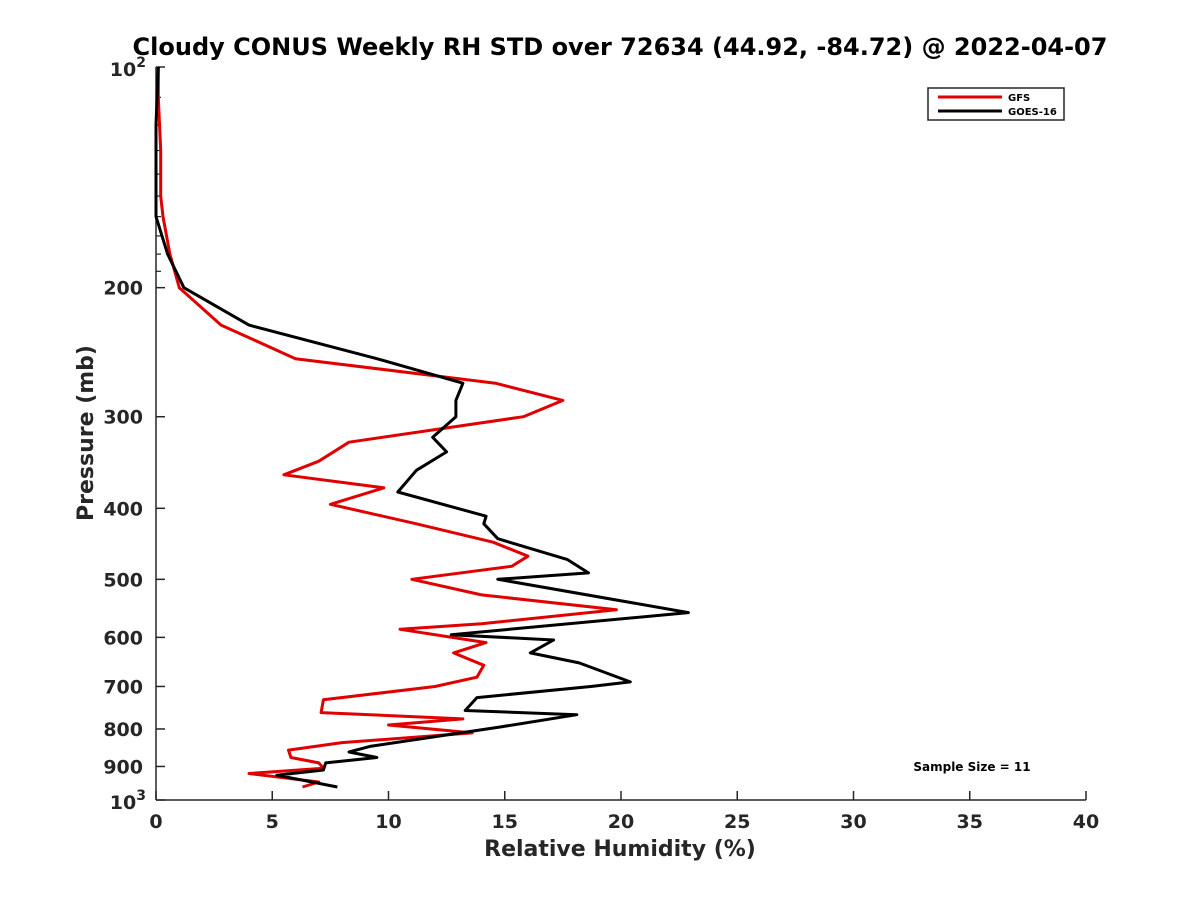 The height and width of the screenshot is (900, 1200). I want to click on y-tick-label: 400, so click(123, 509).